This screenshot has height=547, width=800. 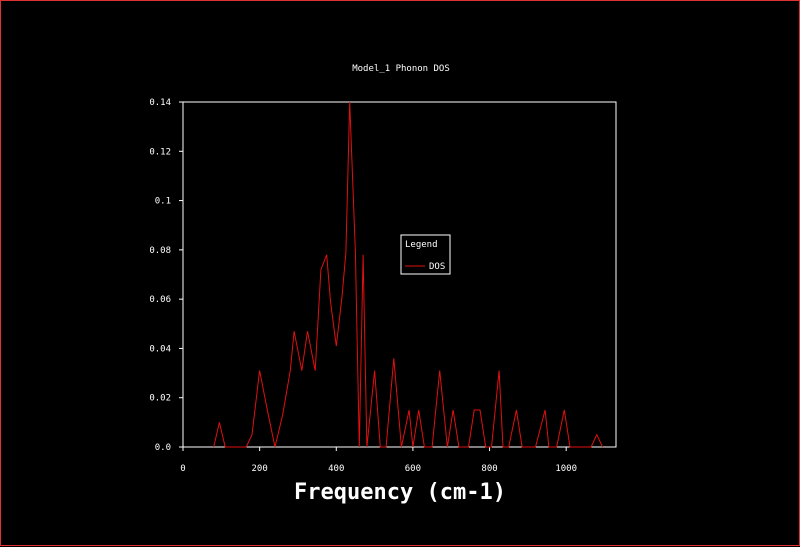 I want to click on legend-title: Legend, so click(x=421, y=245).